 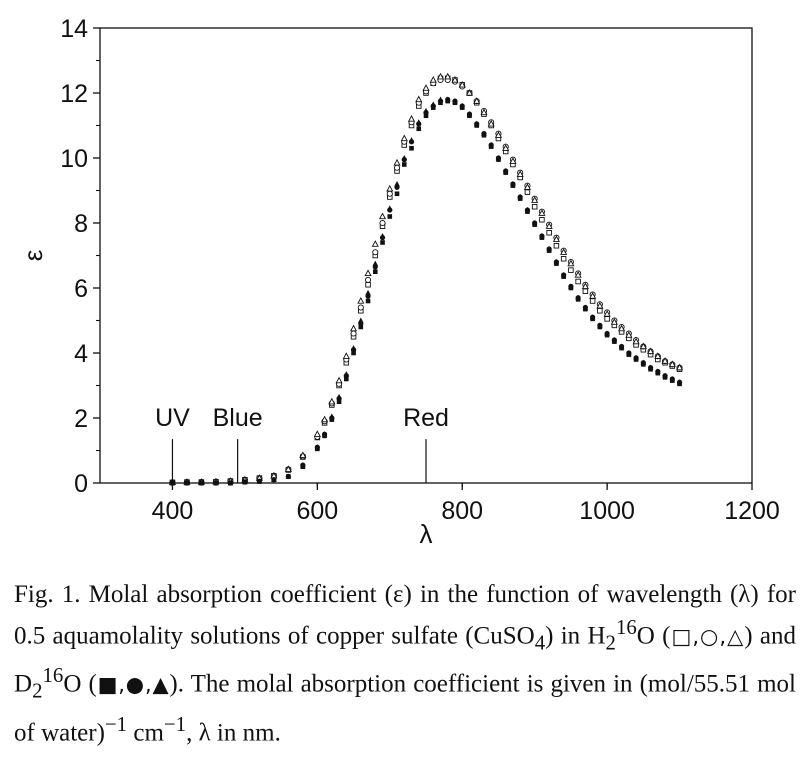 I want to click on x-tick-label: 1000, so click(x=607, y=511).